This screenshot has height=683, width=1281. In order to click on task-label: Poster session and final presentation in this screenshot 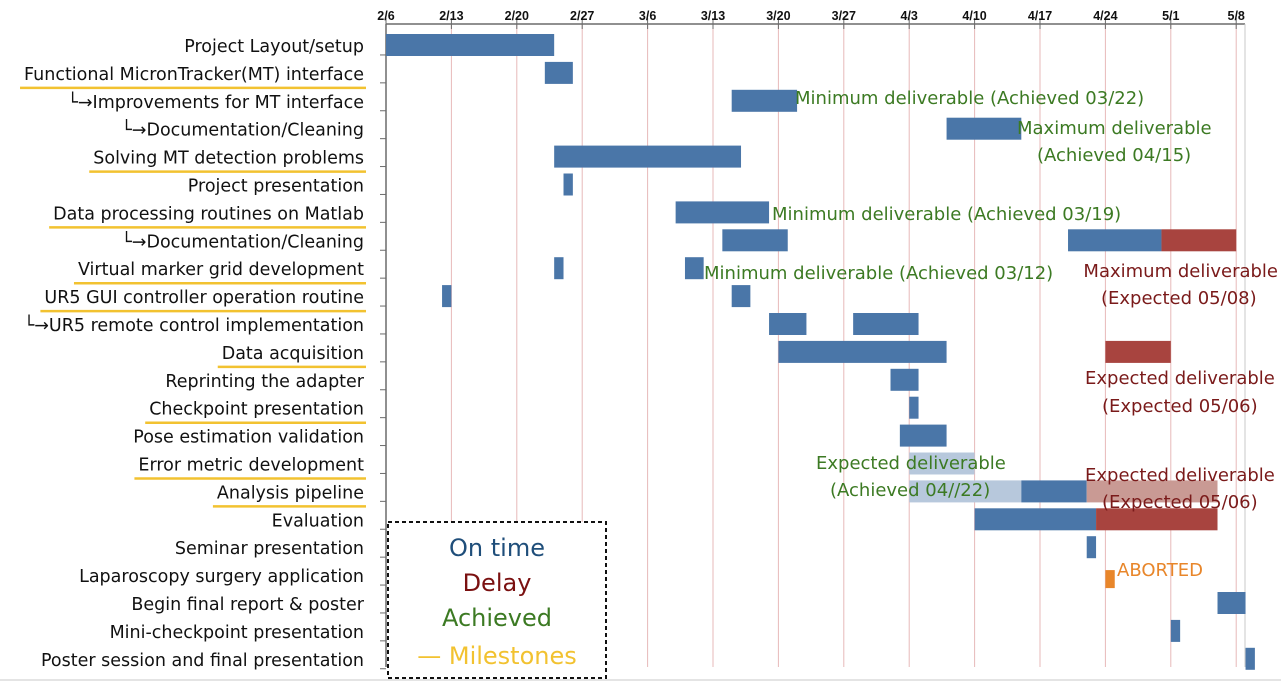, I will do `click(202, 661)`.